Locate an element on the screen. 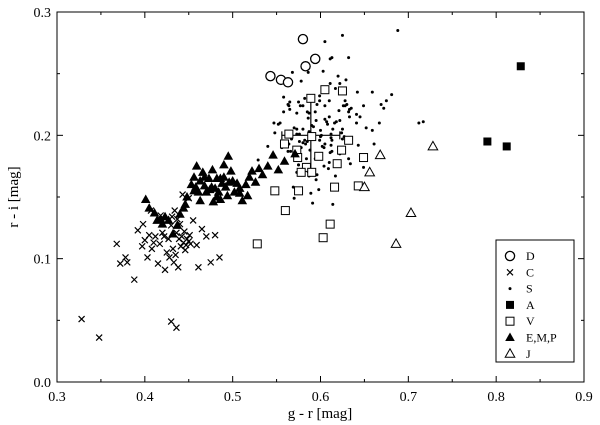 The image size is (600, 425). legend-label: E,M,P is located at coordinates (541, 338).